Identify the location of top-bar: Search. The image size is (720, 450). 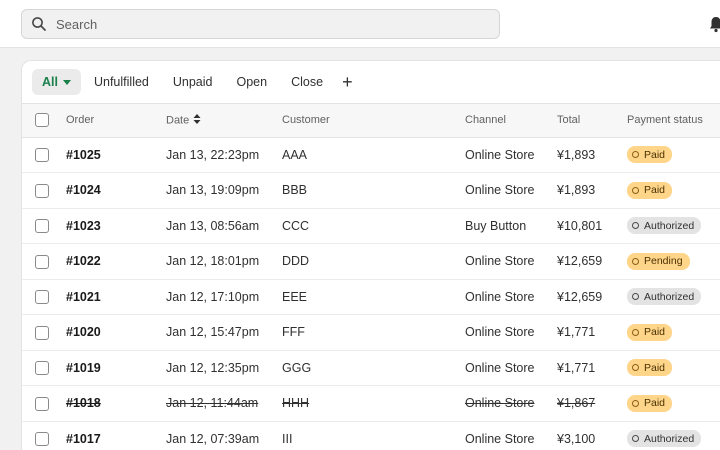
(360, 24).